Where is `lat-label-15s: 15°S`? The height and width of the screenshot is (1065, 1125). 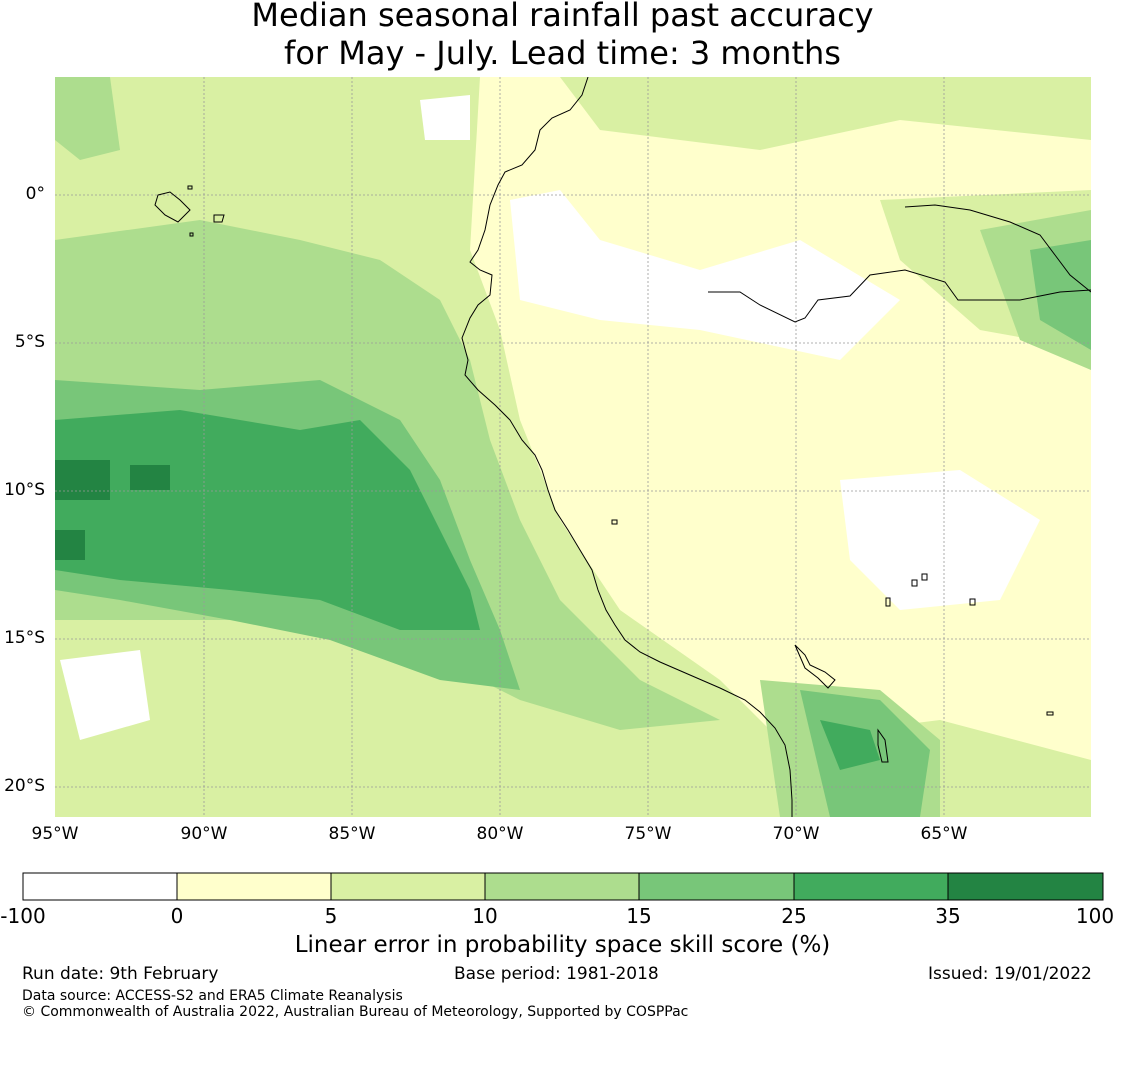
lat-label-15s: 15°S is located at coordinates (24, 638).